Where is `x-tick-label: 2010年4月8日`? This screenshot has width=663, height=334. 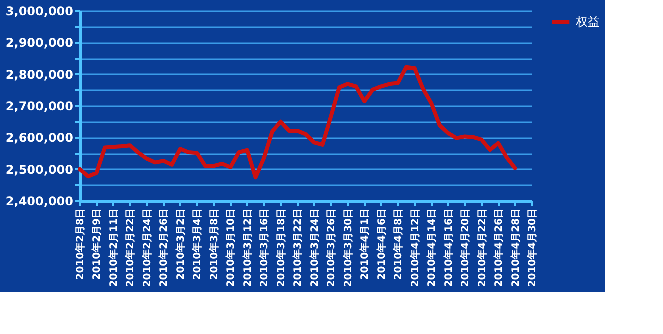
x-tick-label: 2010年4月8日 is located at coordinates (398, 244).